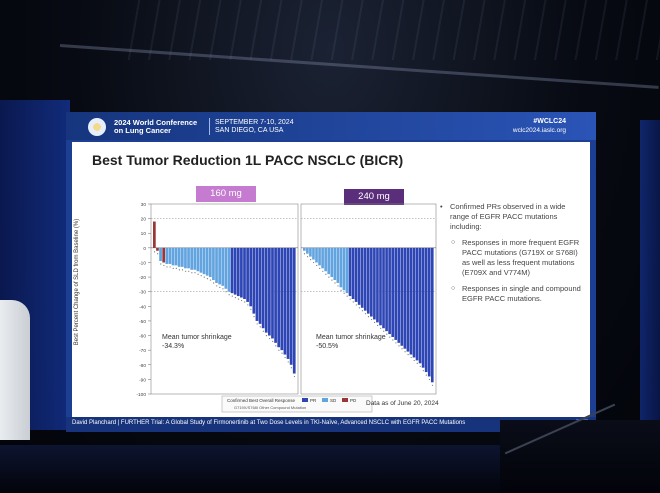 The height and width of the screenshot is (493, 660). What do you see at coordinates (580, 456) in the screenshot?
I see `foreground-structure` at bounding box center [580, 456].